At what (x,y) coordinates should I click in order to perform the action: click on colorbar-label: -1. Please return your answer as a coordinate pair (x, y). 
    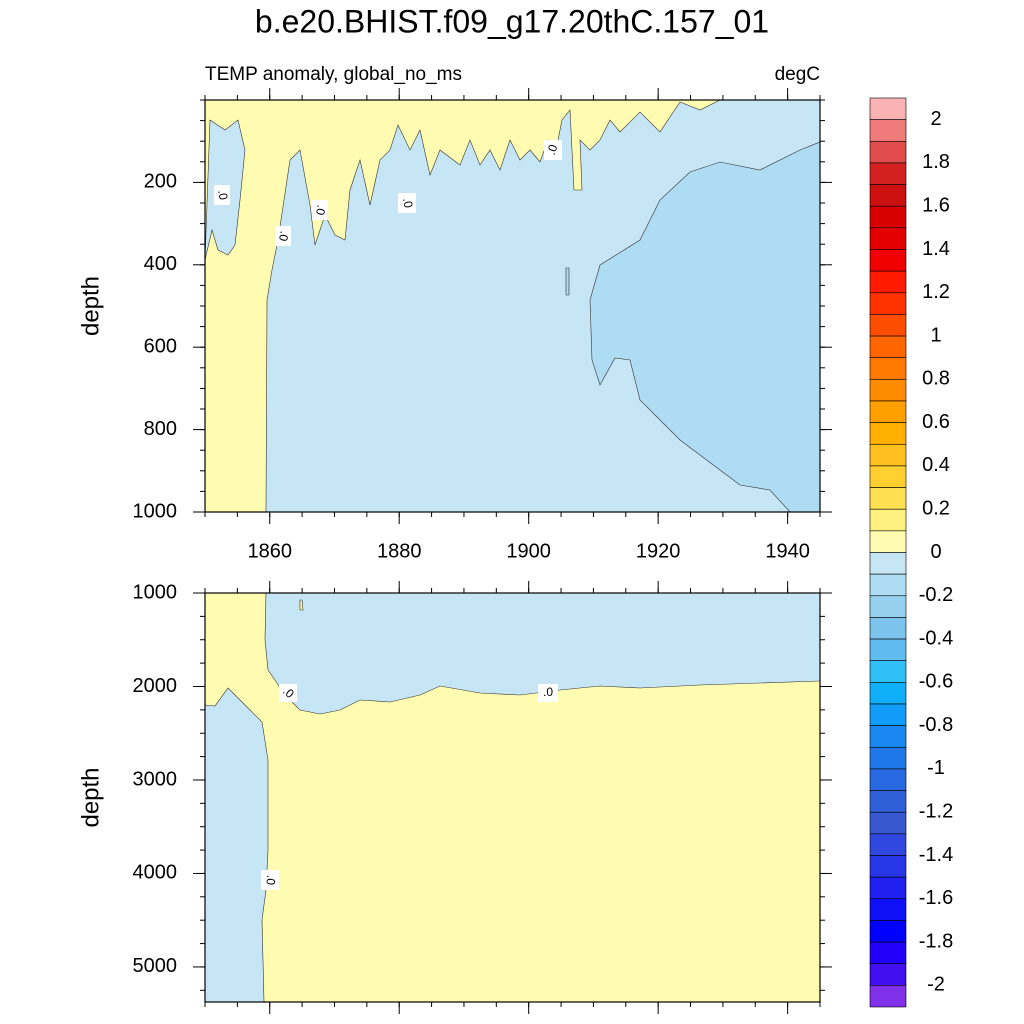
    Looking at the image, I should click on (936, 768).